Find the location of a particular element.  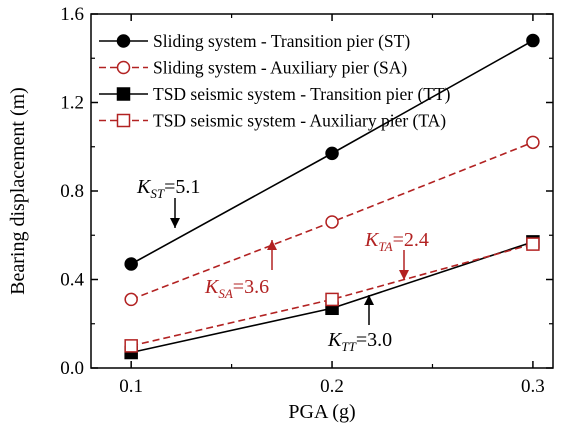

annotation-k-sa: KSA=3.6 is located at coordinates (240, 270).